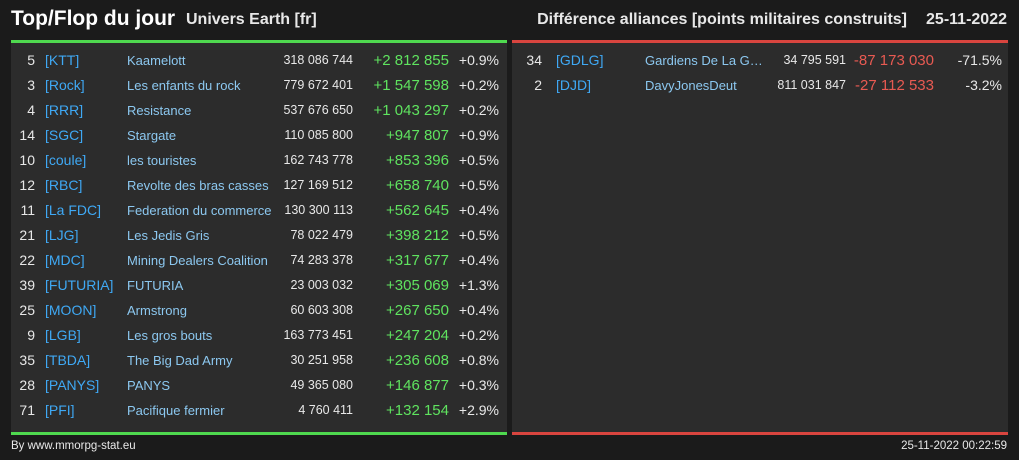  Describe the element at coordinates (417, 260) in the screenshot. I see `points-difference: +317 677` at that location.